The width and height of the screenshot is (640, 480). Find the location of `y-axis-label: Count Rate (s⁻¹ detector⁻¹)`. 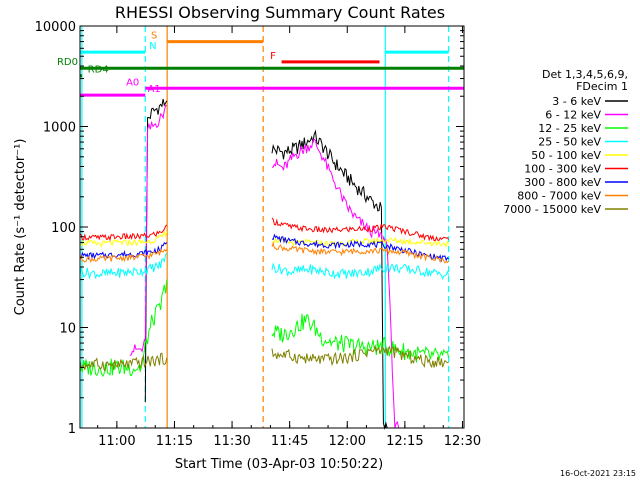

y-axis-label: Count Rate (s⁻¹ detector⁻¹) is located at coordinates (20, 227).